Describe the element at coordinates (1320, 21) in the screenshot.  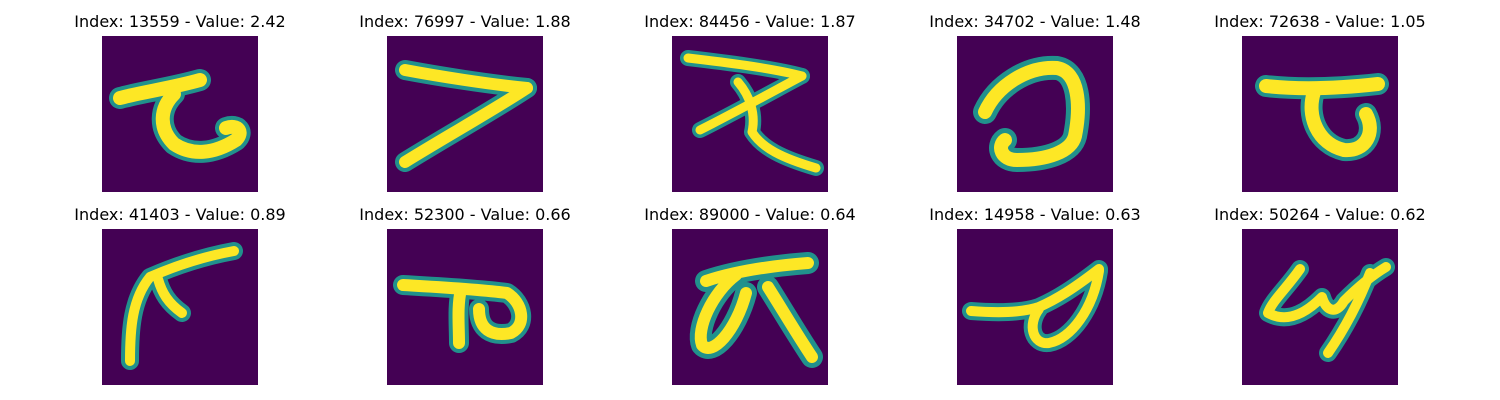
I see `panel-title: Index: 72638 - Value: 1.05` at that location.